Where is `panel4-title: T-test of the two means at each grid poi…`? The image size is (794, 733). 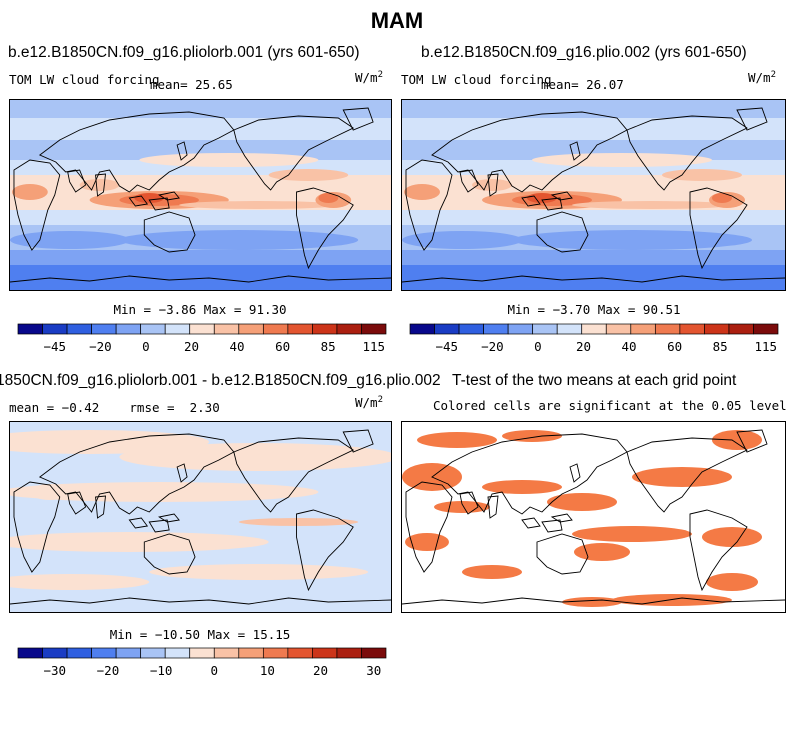 panel4-title: T-test of the two means at each grid poi… is located at coordinates (594, 380).